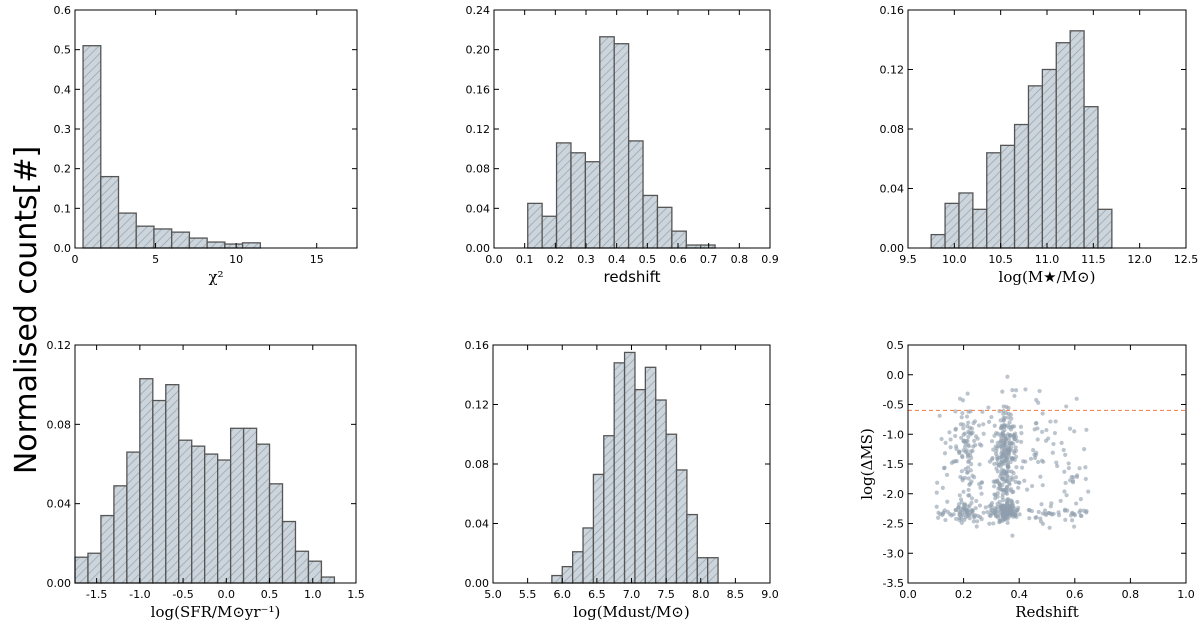  I want to click on x-tick-label: 5.5, so click(528, 594).